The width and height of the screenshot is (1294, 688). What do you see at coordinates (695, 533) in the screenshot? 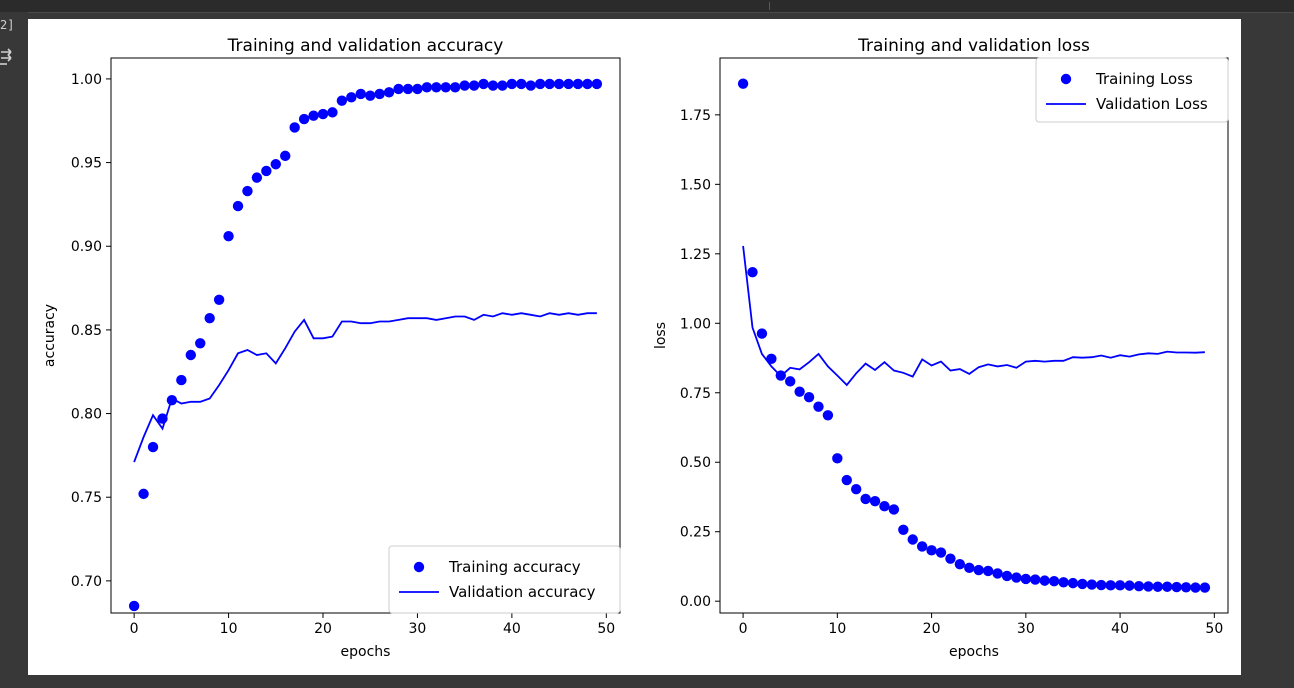
I see `y-tick-label: 0.25` at bounding box center [695, 533].